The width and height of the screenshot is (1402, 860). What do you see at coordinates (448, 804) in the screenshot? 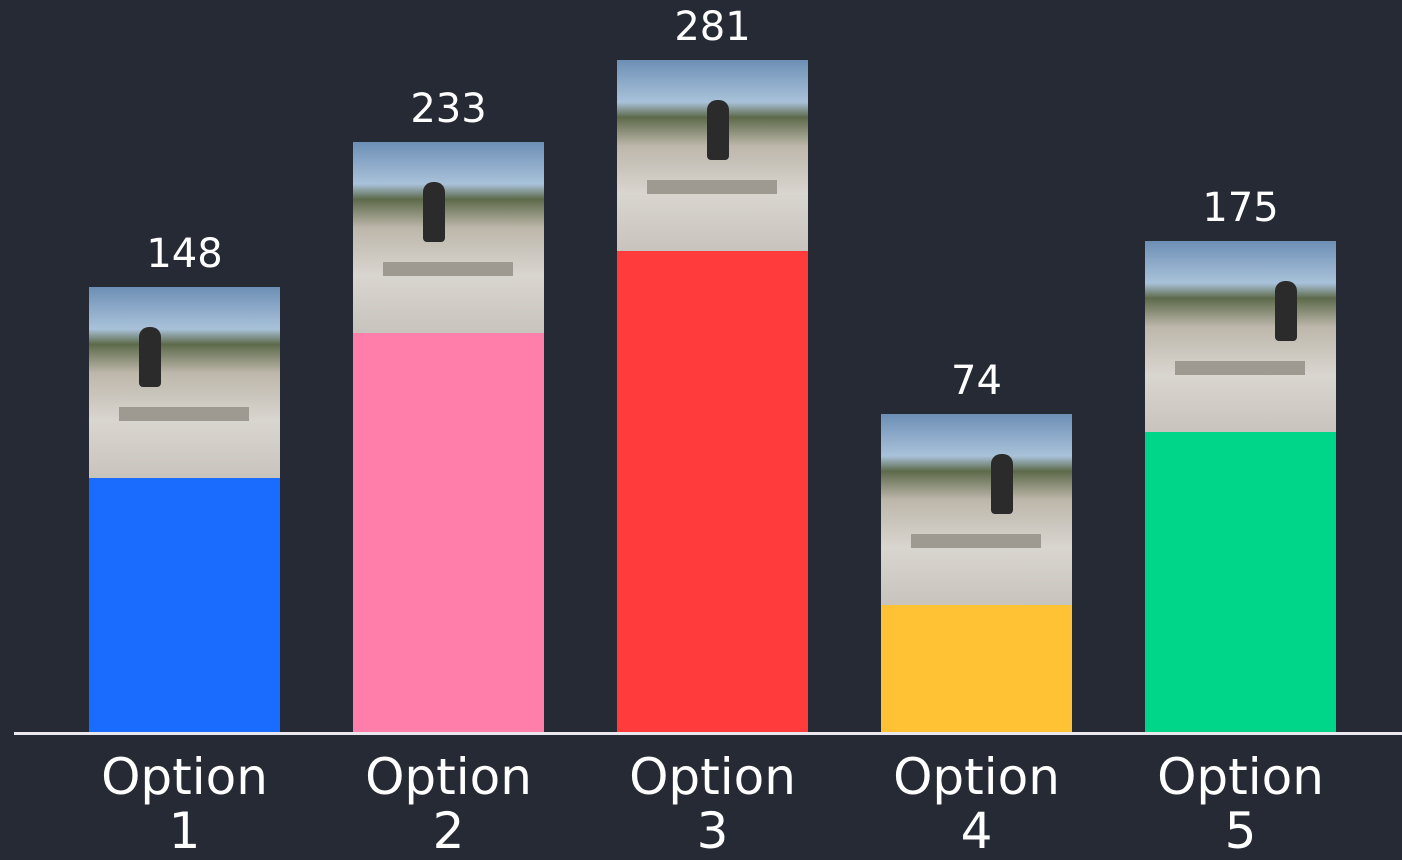
I see `x-tick-label: Option 2` at bounding box center [448, 804].